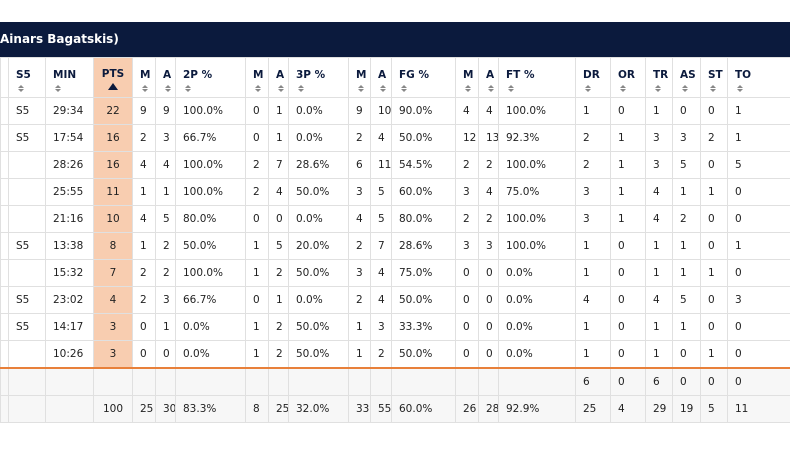  Describe the element at coordinates (715, 75) in the screenshot. I see `header-label: ST` at that location.